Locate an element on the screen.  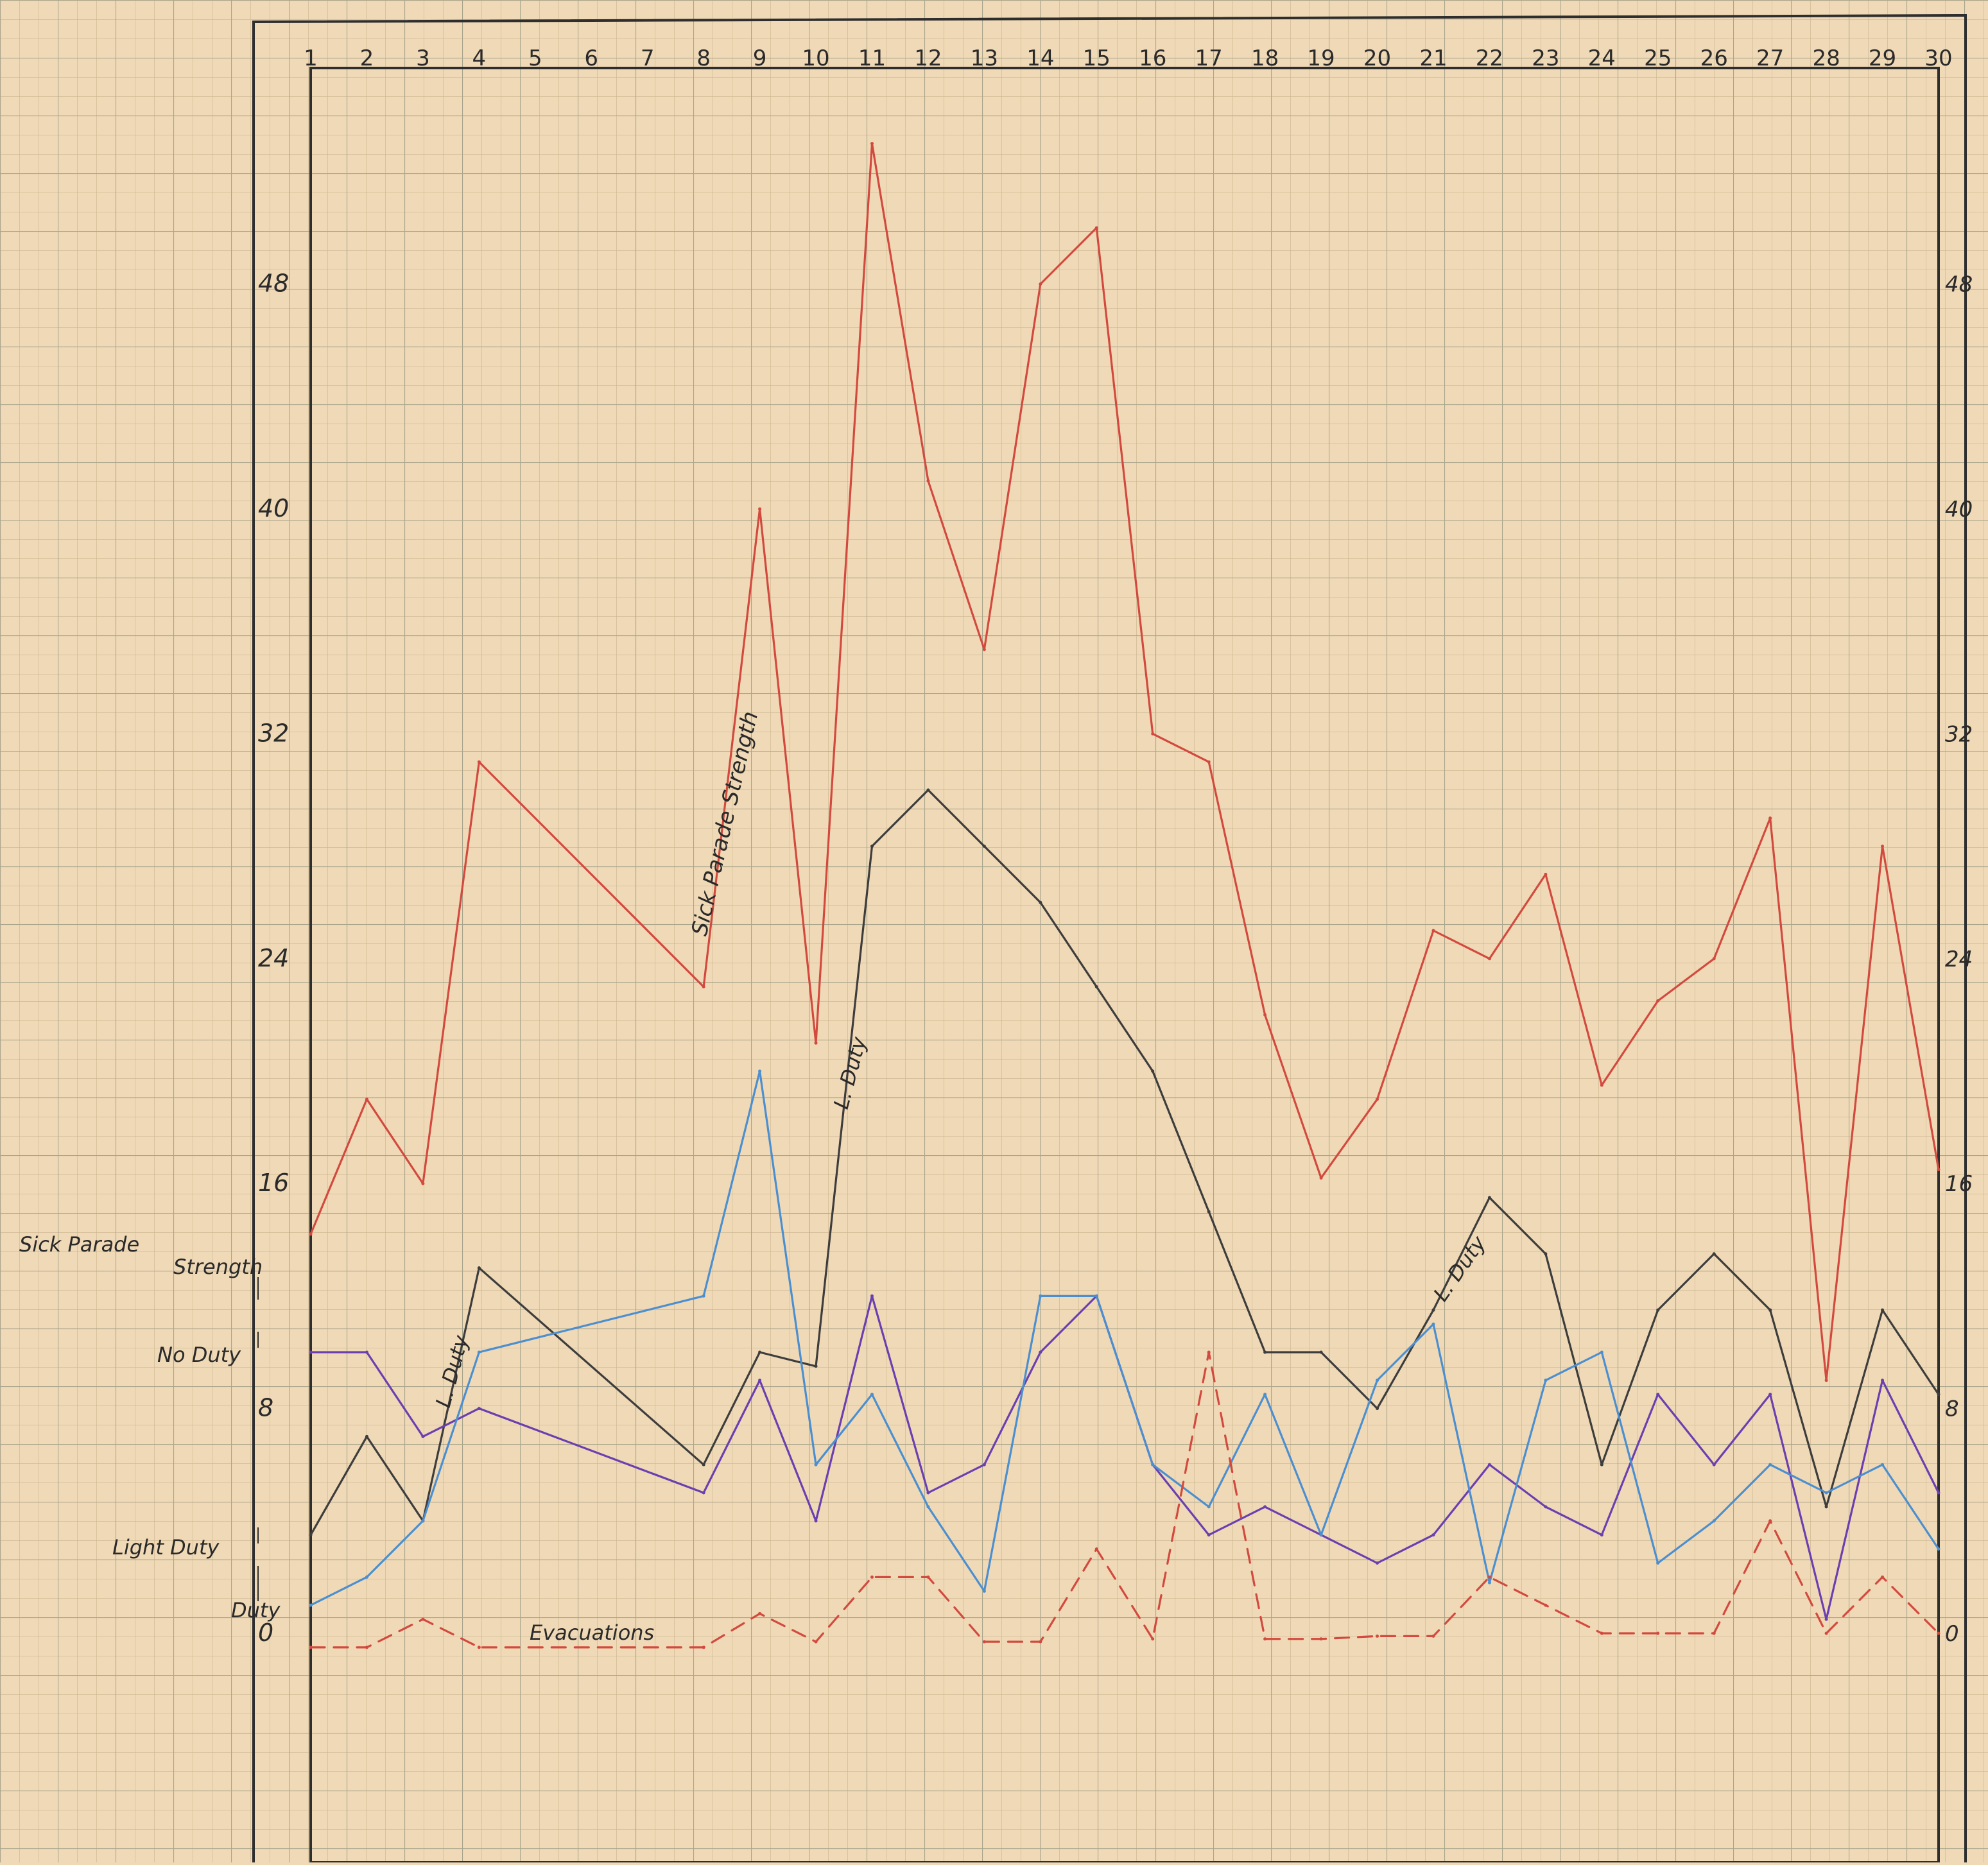
x-tick-label-26: 26 is located at coordinates (1714, 58).